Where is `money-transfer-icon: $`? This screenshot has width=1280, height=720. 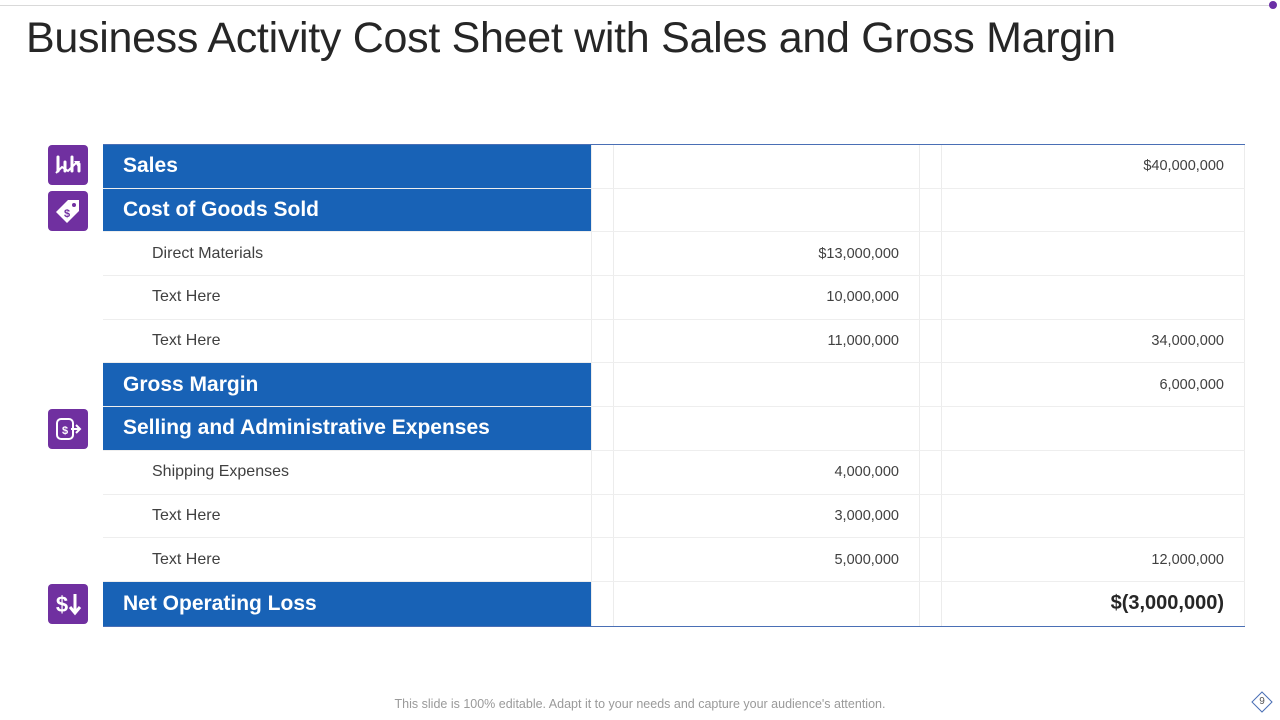
money-transfer-icon: $ is located at coordinates (68, 429).